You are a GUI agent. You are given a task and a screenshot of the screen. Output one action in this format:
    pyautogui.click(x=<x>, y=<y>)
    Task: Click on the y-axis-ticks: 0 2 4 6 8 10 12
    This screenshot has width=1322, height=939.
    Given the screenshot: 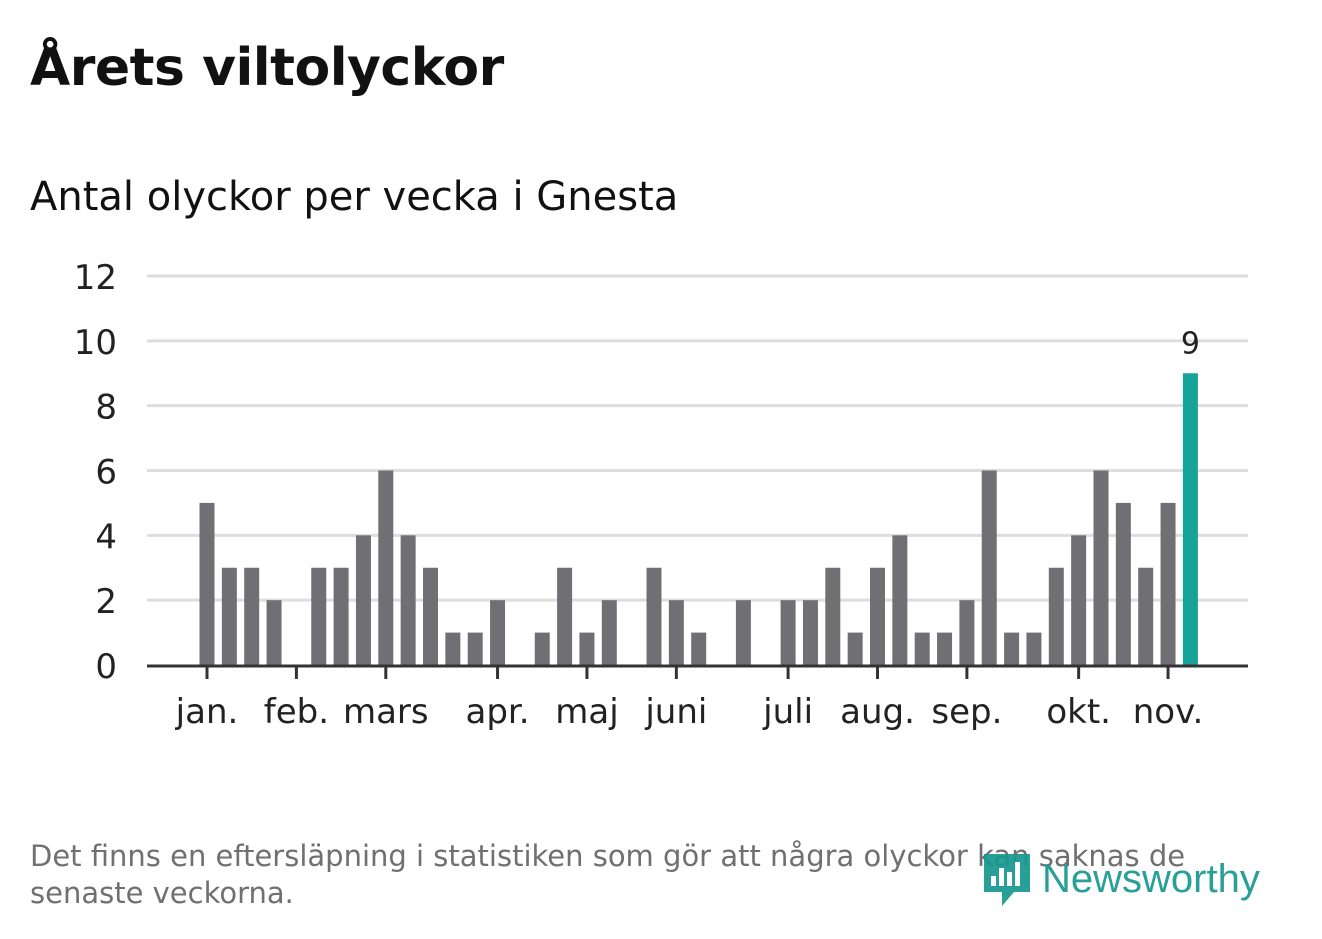 What is the action you would take?
    pyautogui.click(x=95, y=472)
    